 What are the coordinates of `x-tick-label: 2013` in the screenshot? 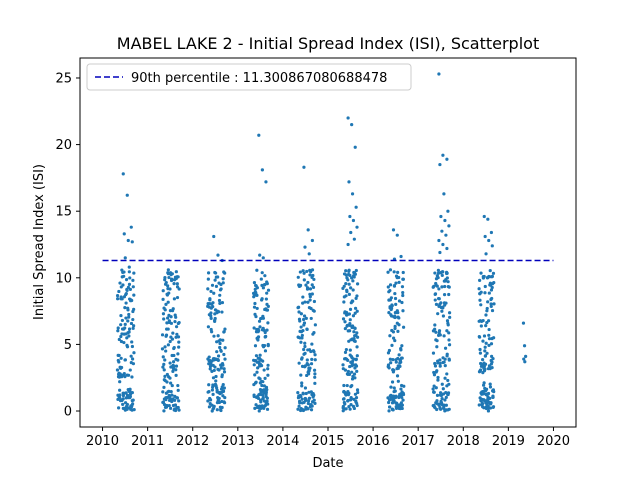 It's located at (237, 441).